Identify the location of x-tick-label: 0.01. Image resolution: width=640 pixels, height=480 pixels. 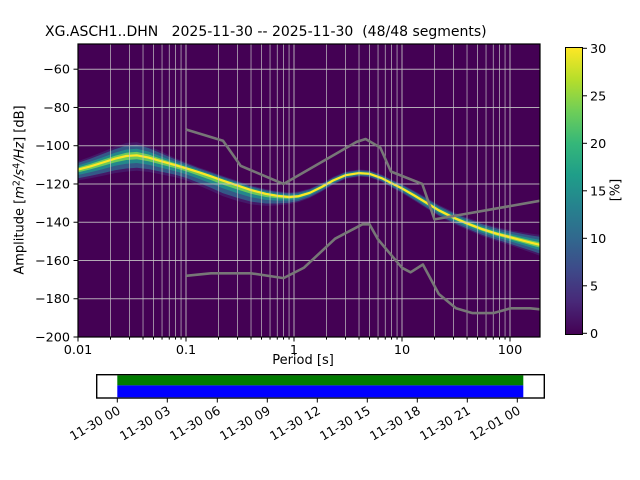
(78, 350).